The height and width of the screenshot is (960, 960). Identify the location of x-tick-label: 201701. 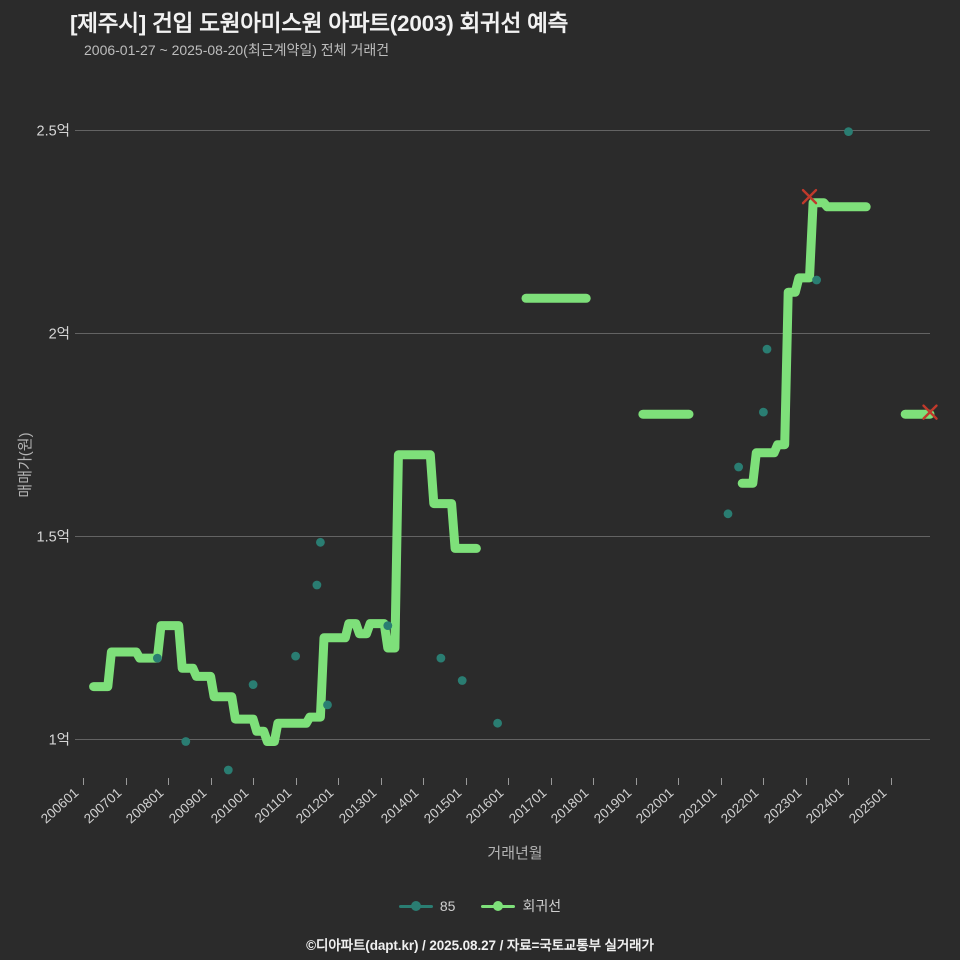
(528, 805).